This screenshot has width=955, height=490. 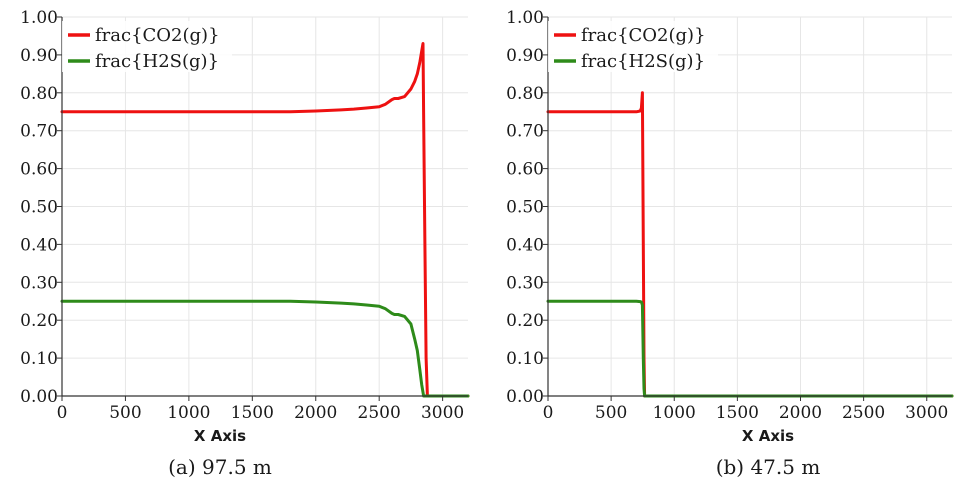 What do you see at coordinates (220, 467) in the screenshot?
I see `panel-caption: (a) 97.5 m` at bounding box center [220, 467].